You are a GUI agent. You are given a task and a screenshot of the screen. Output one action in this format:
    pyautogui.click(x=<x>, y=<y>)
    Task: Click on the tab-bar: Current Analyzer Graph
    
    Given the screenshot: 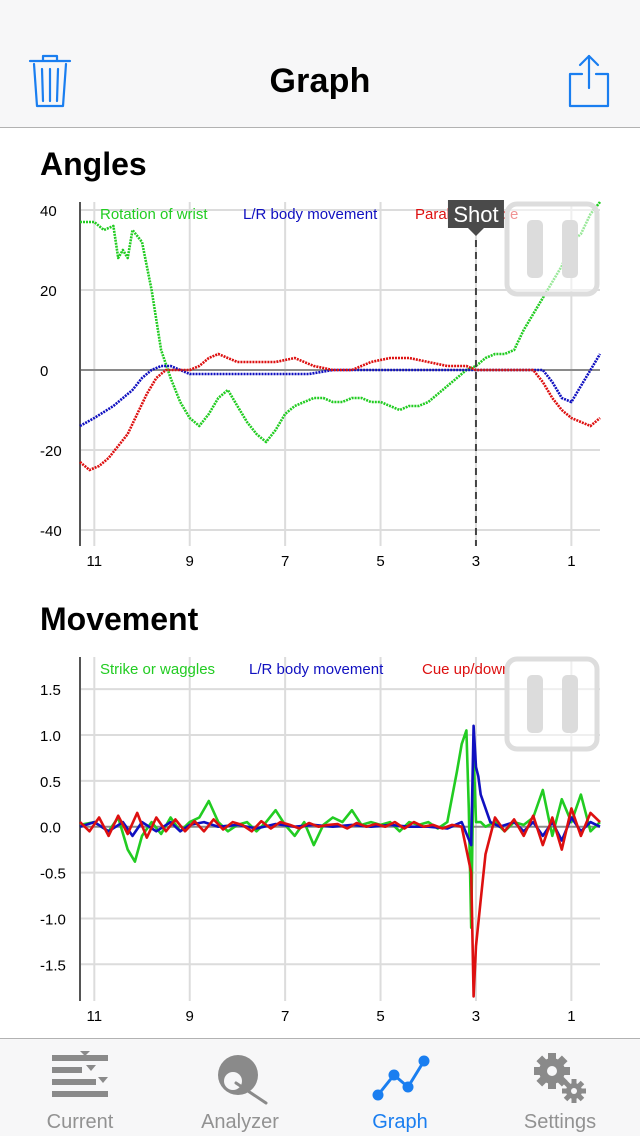 What is the action you would take?
    pyautogui.click(x=320, y=1087)
    